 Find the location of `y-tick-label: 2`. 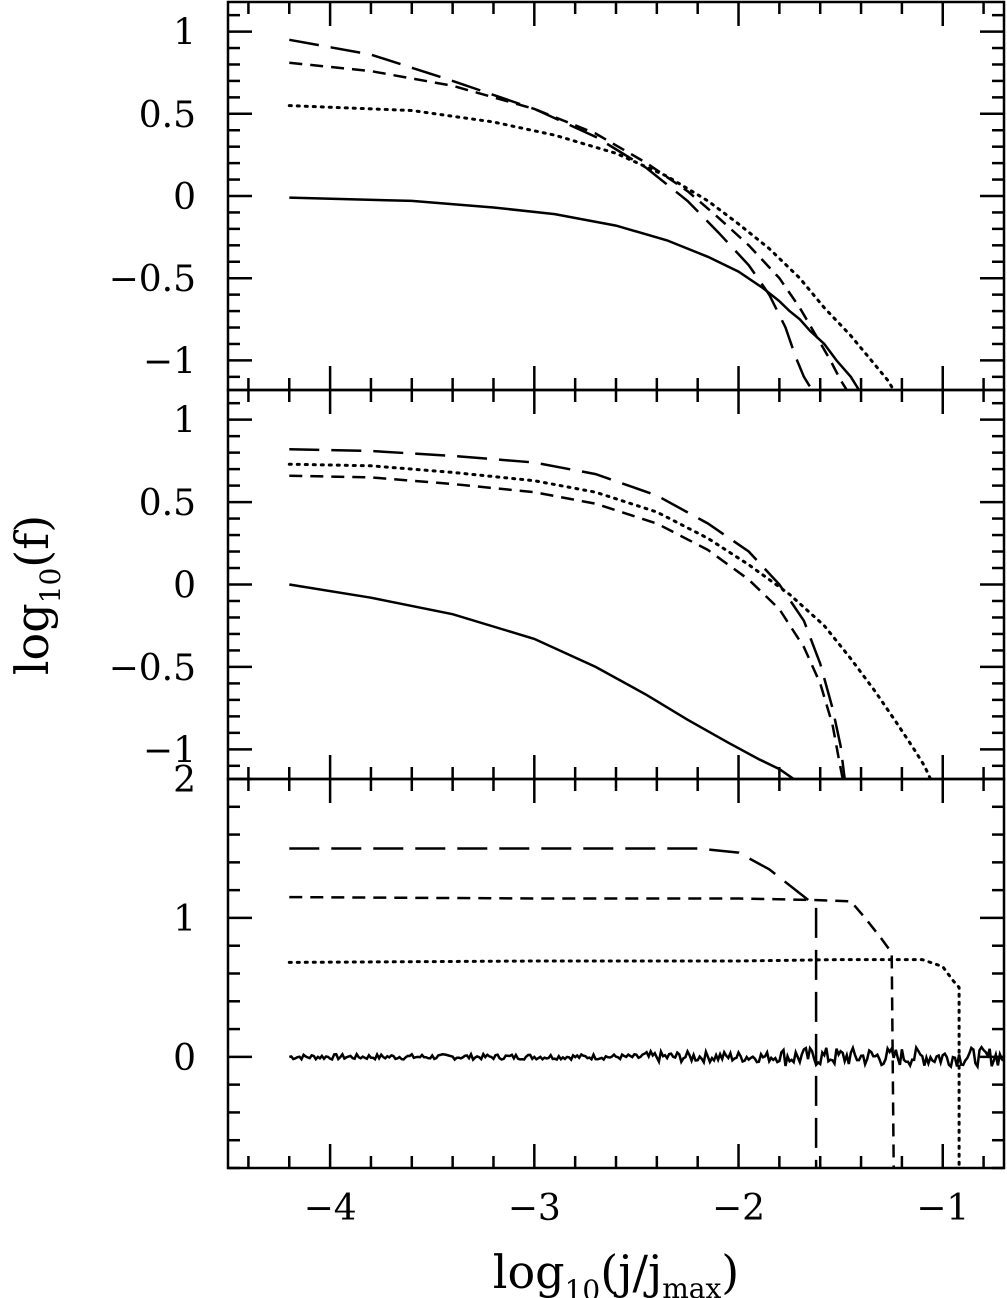

y-tick-label: 2 is located at coordinates (184, 780).